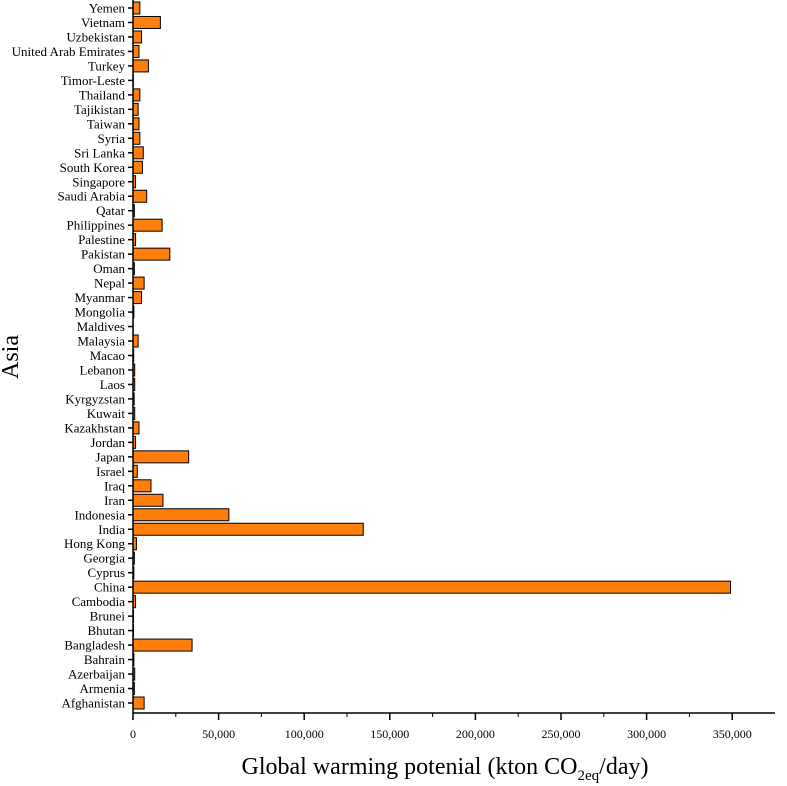  I want to click on bar-afghanistan, so click(138, 703).